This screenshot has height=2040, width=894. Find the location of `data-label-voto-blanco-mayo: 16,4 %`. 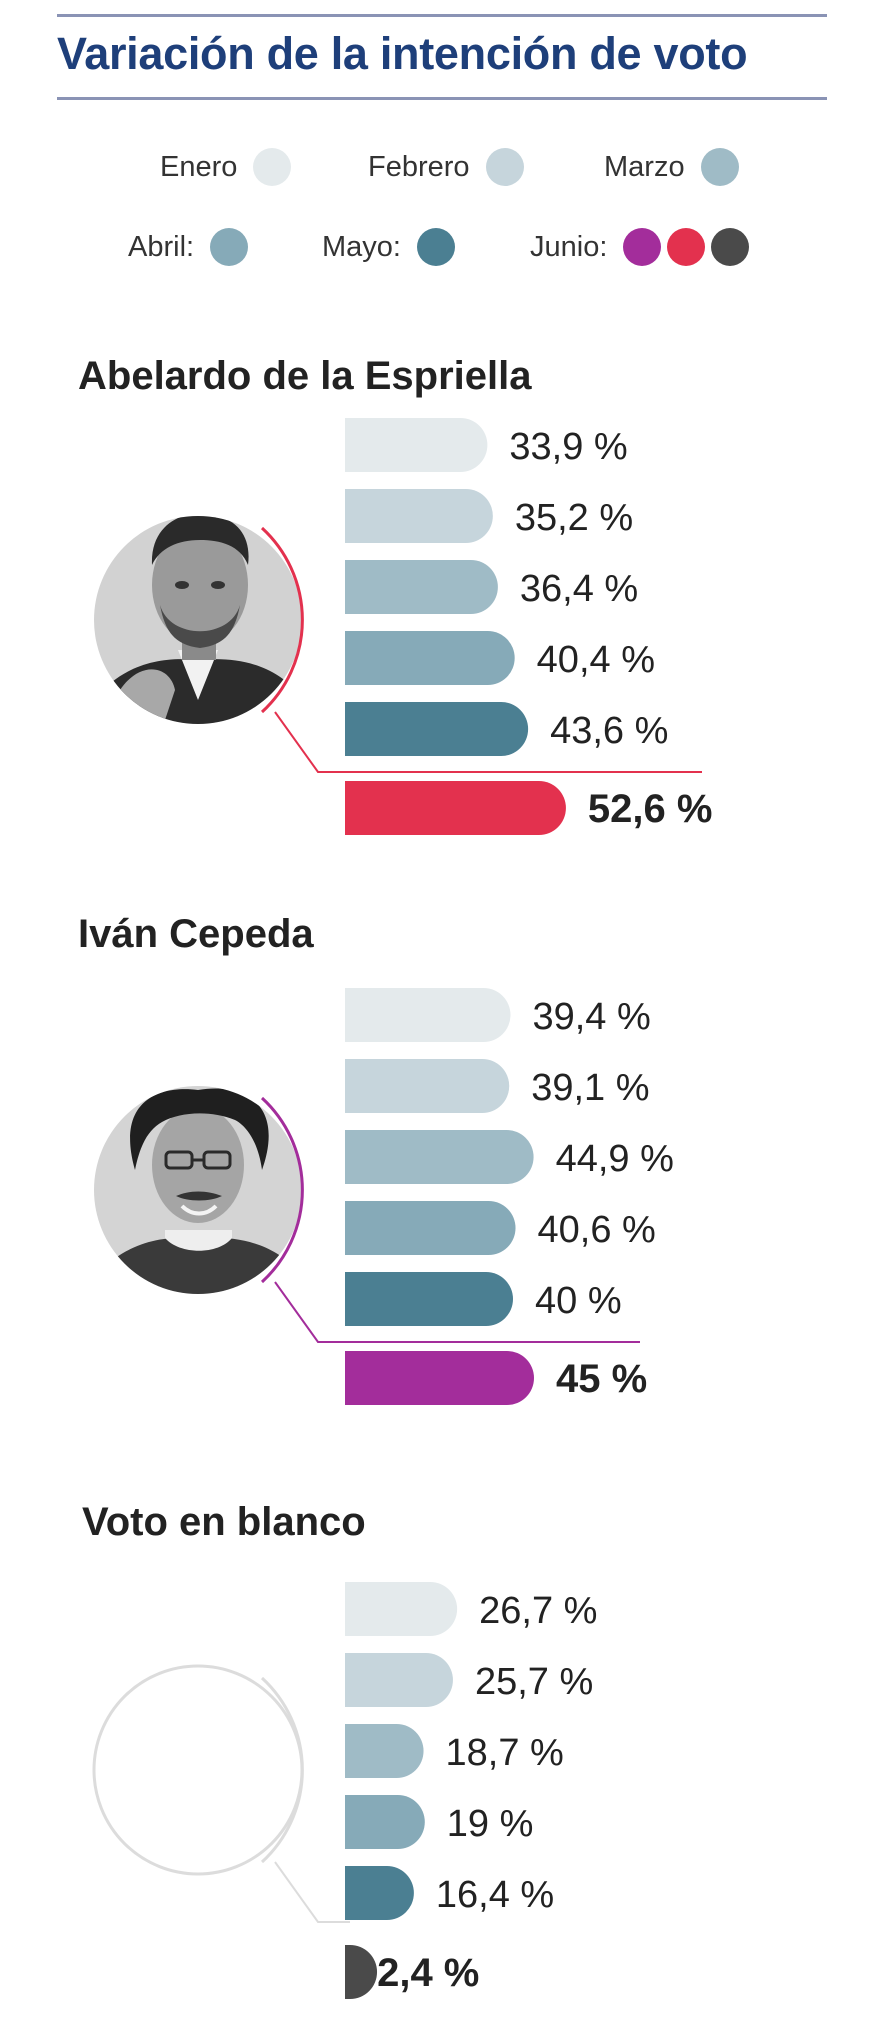

data-label-voto-blanco-mayo: 16,4 % is located at coordinates (495, 1895).